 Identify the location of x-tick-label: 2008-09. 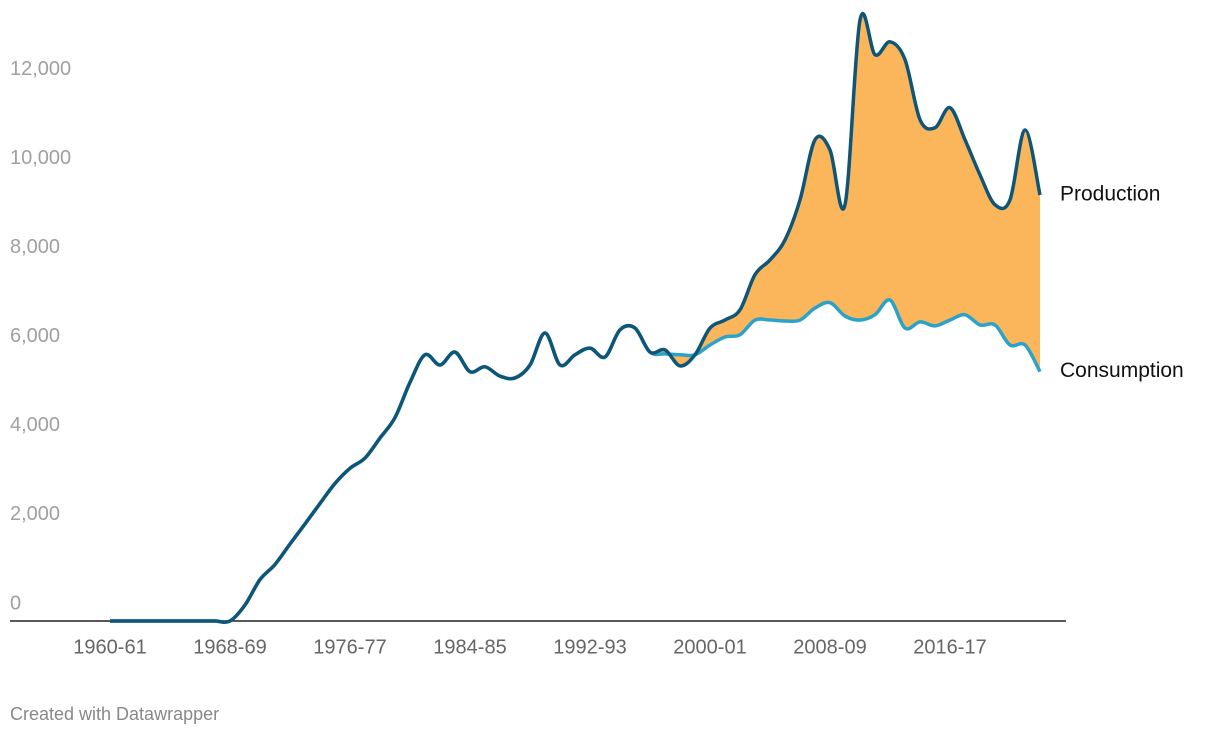
(829, 647).